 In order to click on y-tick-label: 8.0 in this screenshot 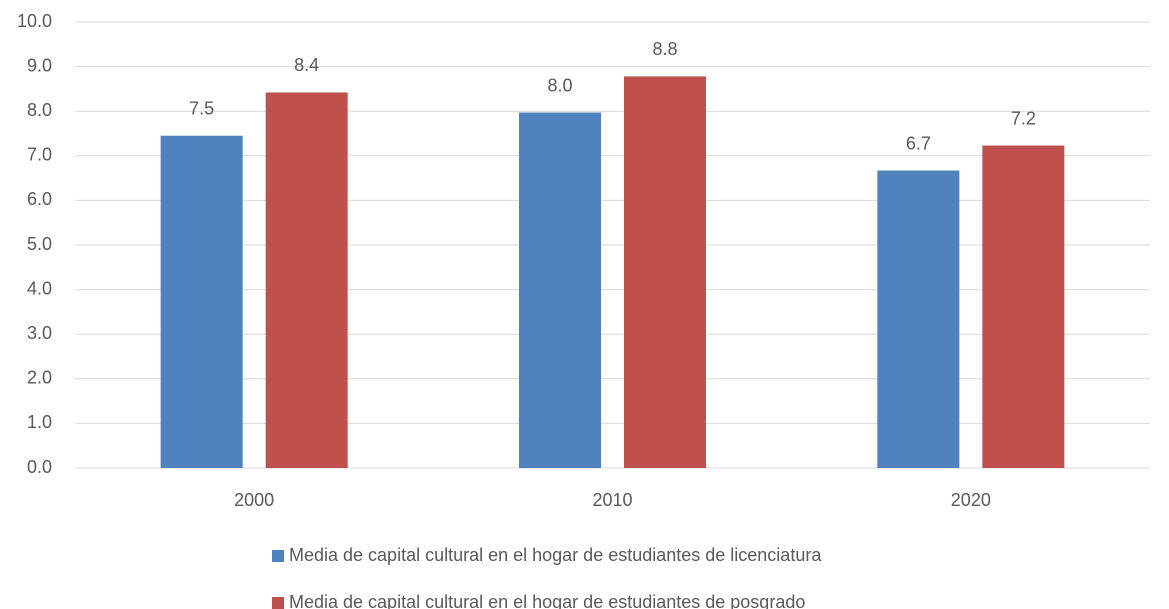, I will do `click(39, 110)`.